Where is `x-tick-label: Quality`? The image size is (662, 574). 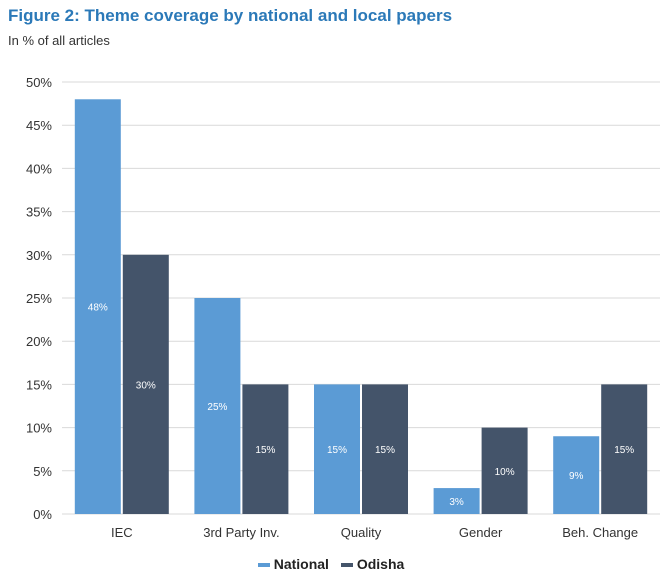 x-tick-label: Quality is located at coordinates (361, 532).